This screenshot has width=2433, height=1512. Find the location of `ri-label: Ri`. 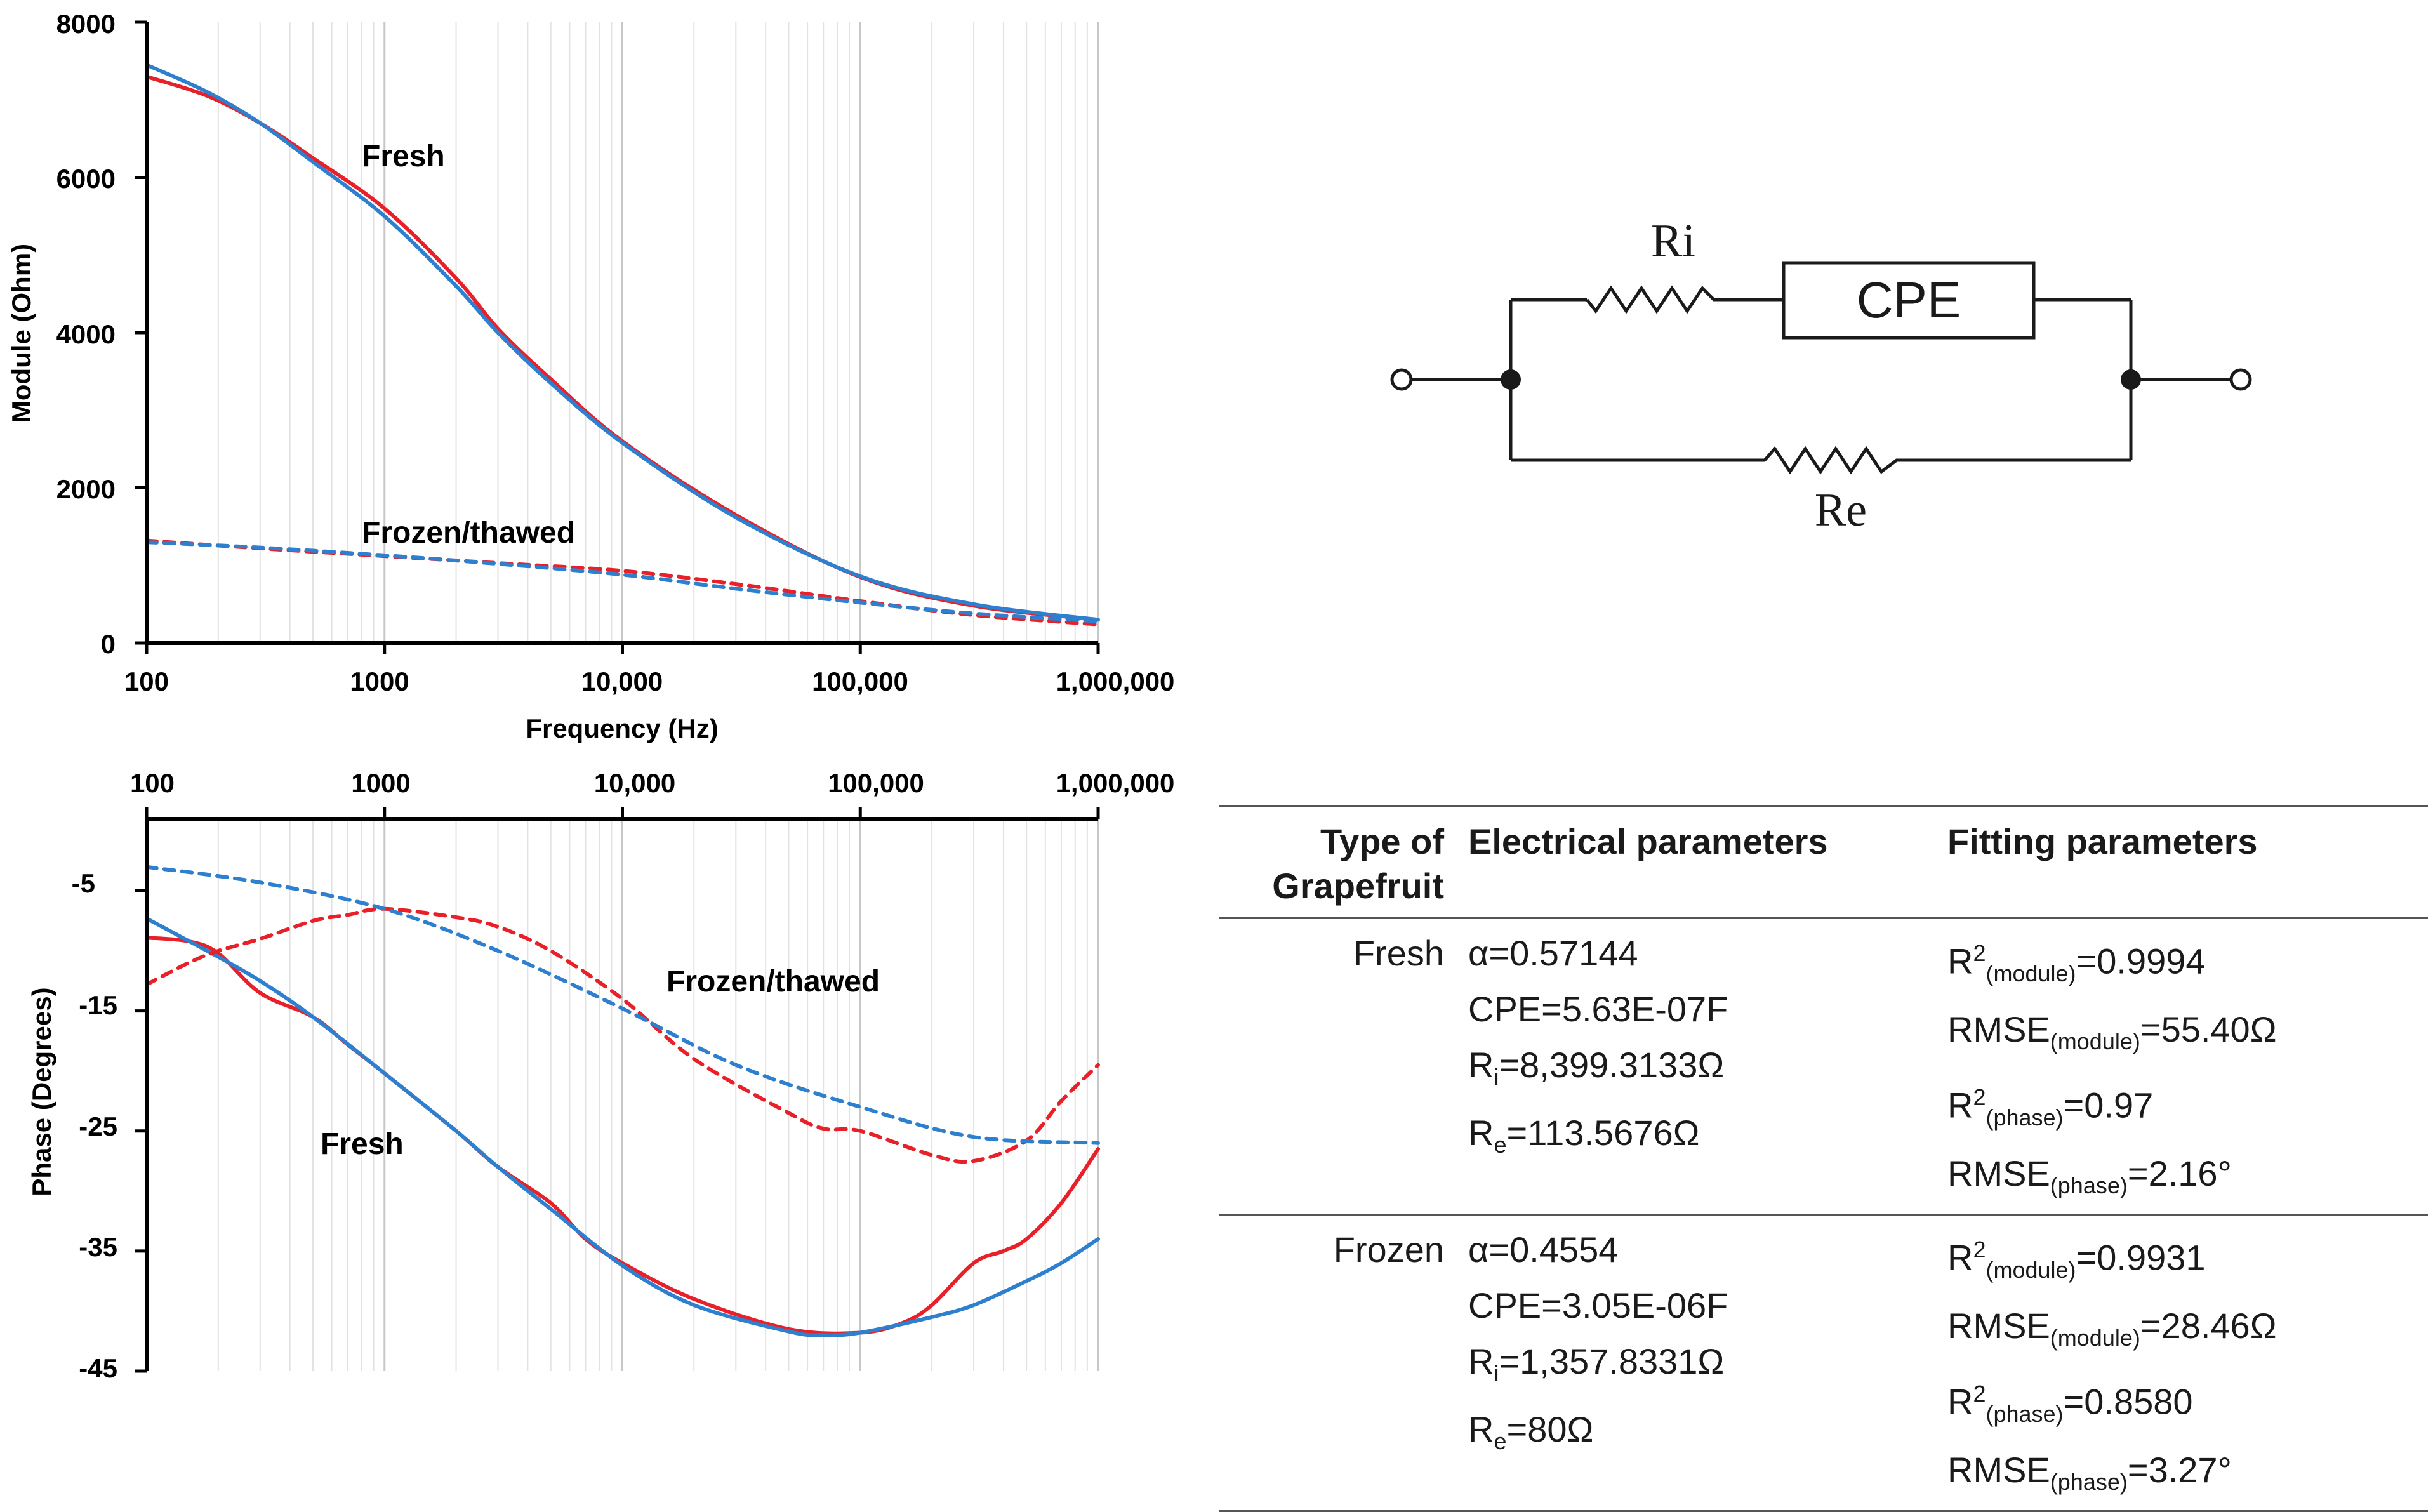

ri-label: Ri is located at coordinates (1673, 241).